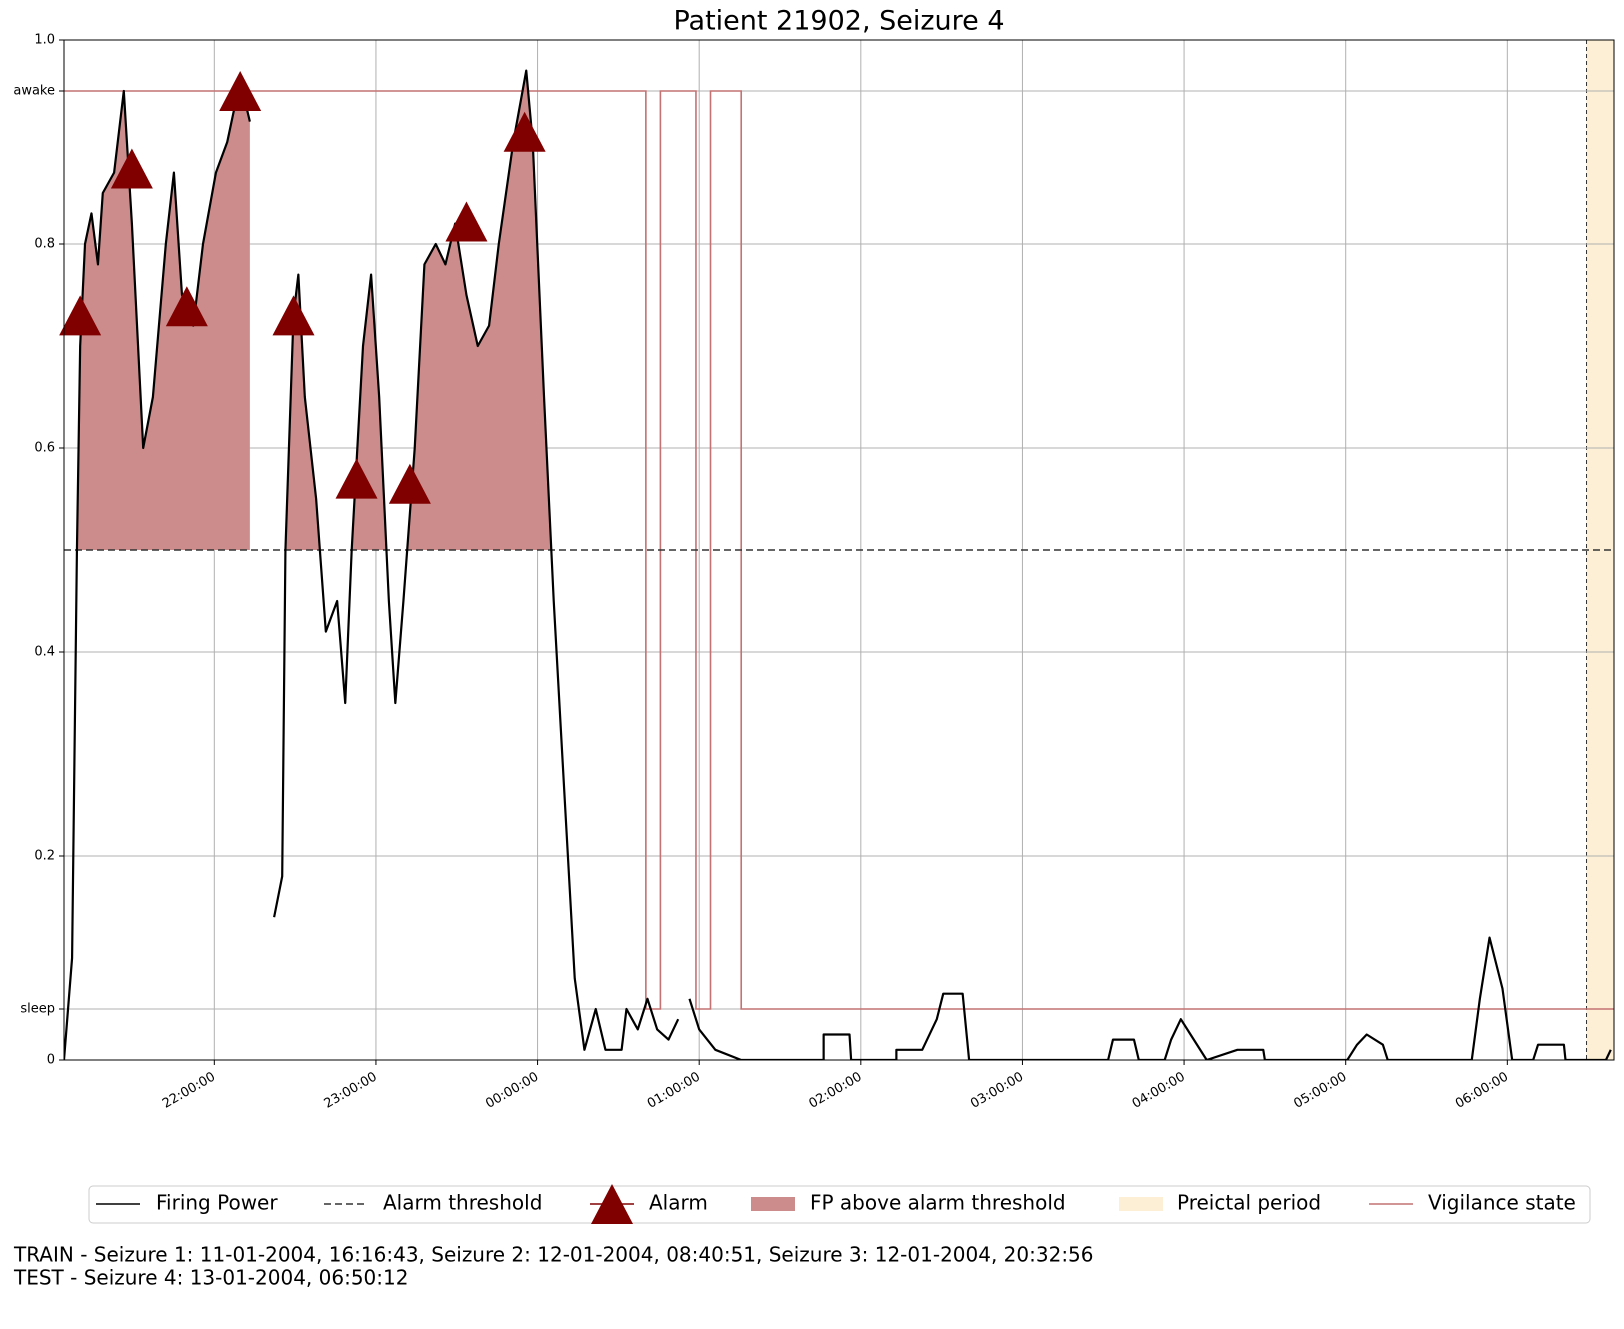 This screenshot has width=1624, height=1329. What do you see at coordinates (51, 1060) in the screenshot?
I see `y-tick-label: 0` at bounding box center [51, 1060].